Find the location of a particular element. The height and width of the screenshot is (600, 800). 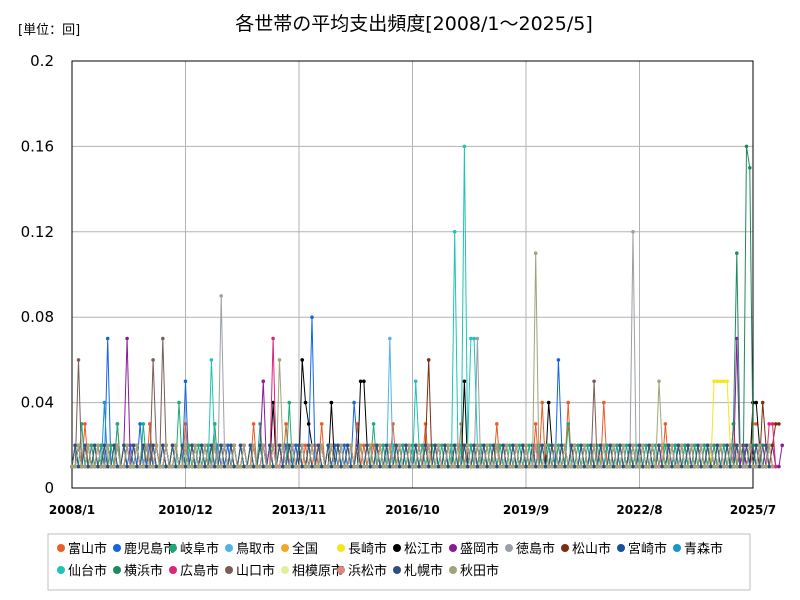

legend-item: 長崎市 is located at coordinates (362, 549).